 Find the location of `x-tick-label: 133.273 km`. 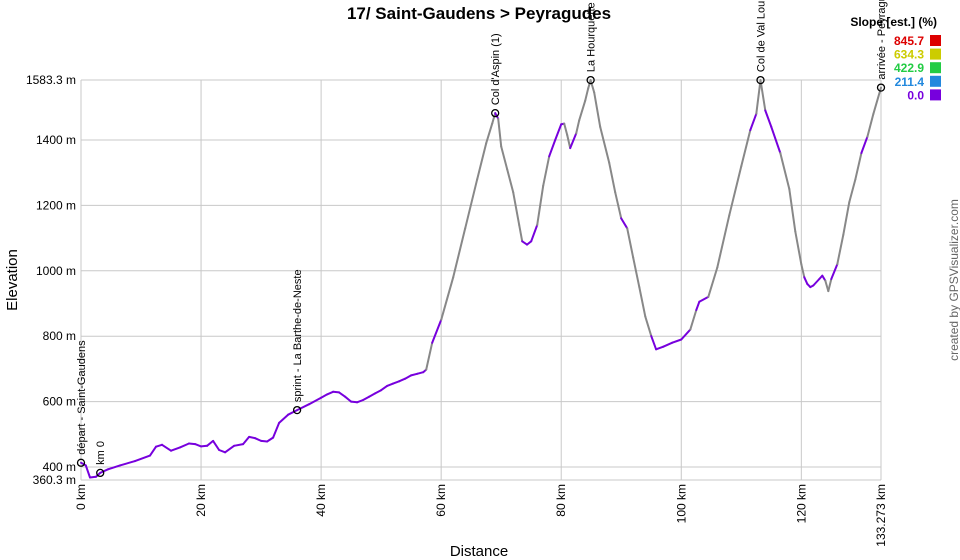

x-tick-label: 133.273 km is located at coordinates (881, 515).